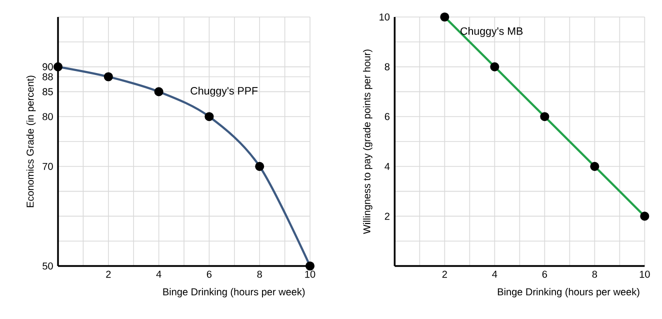 The width and height of the screenshot is (662, 319). I want to click on y-tick-label: 4, so click(387, 166).